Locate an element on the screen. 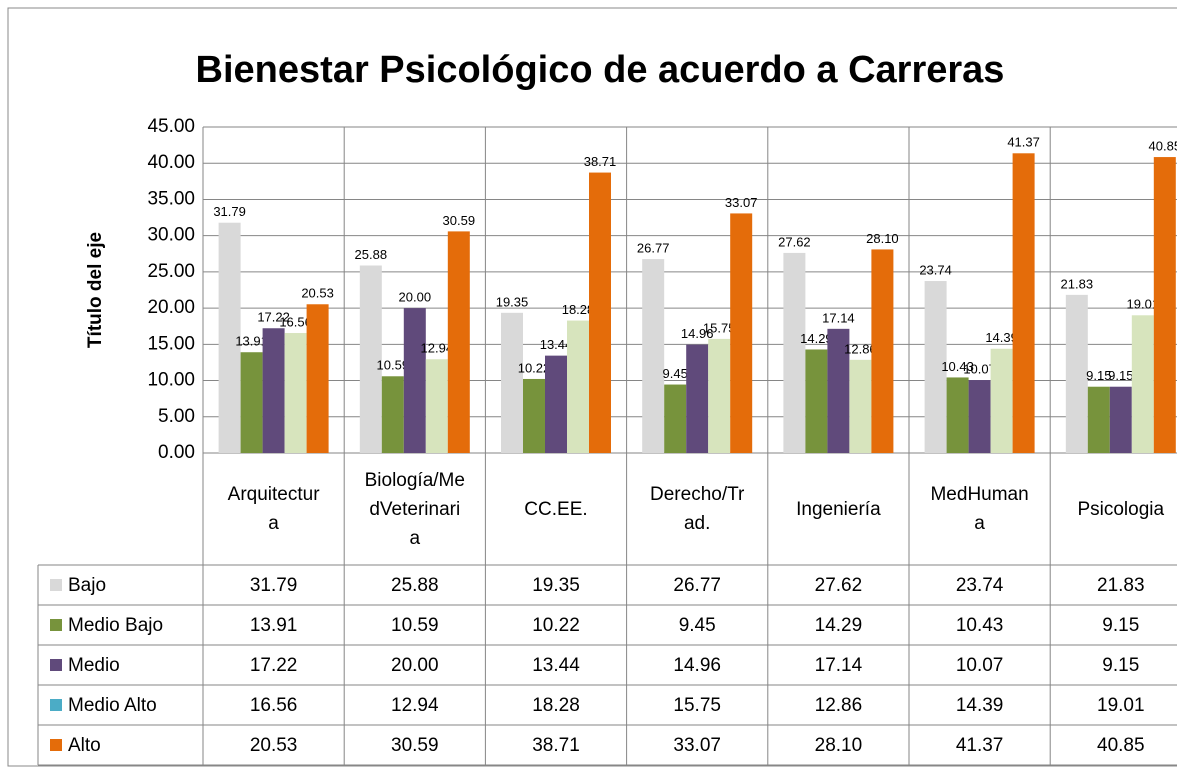 The width and height of the screenshot is (1177, 769). y-tick-label: 0.00 is located at coordinates (176, 452).